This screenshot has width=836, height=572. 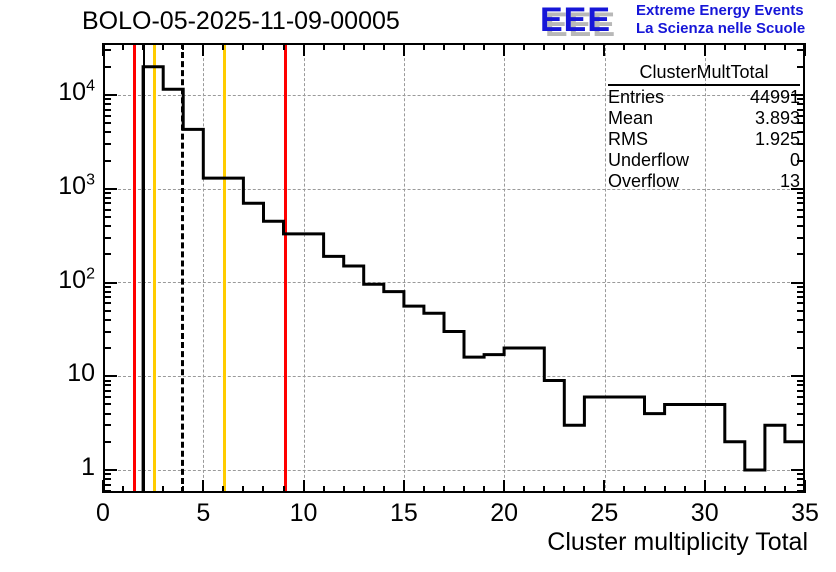 I want to click on stats-value: 3.893, so click(x=777, y=118).